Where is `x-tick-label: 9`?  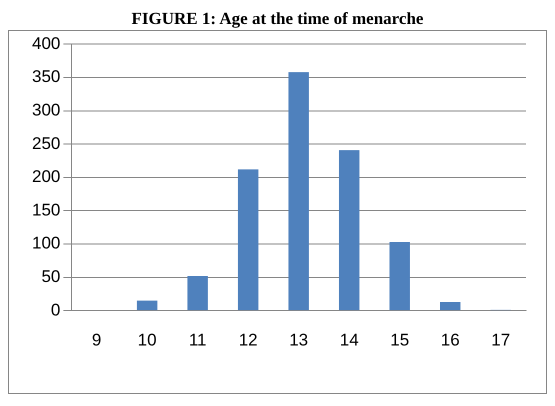 x-tick-label: 9 is located at coordinates (97, 340).